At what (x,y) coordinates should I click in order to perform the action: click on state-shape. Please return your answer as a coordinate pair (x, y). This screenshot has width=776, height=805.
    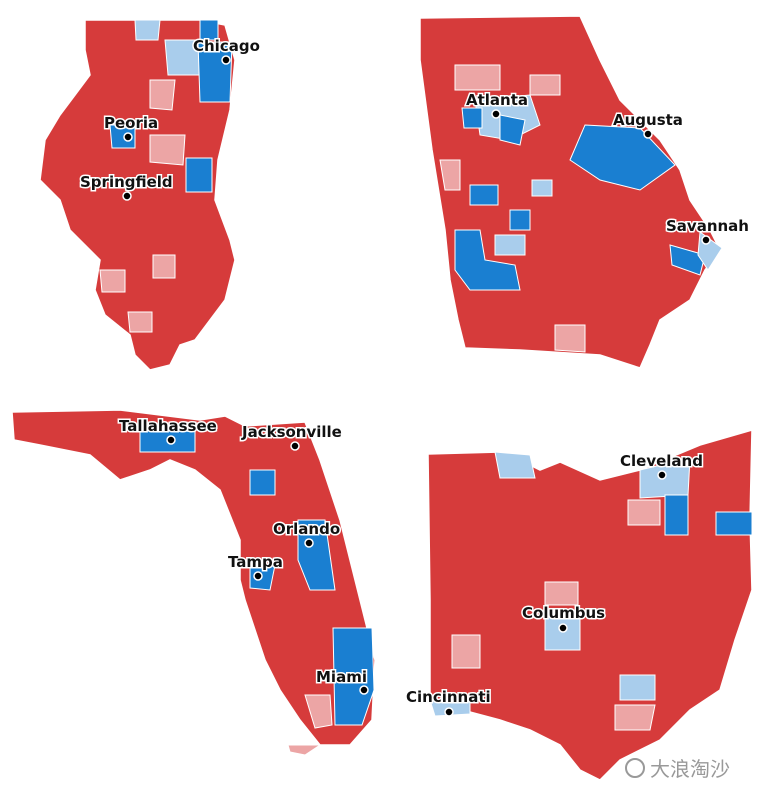
    Looking at the image, I should click on (137, 195).